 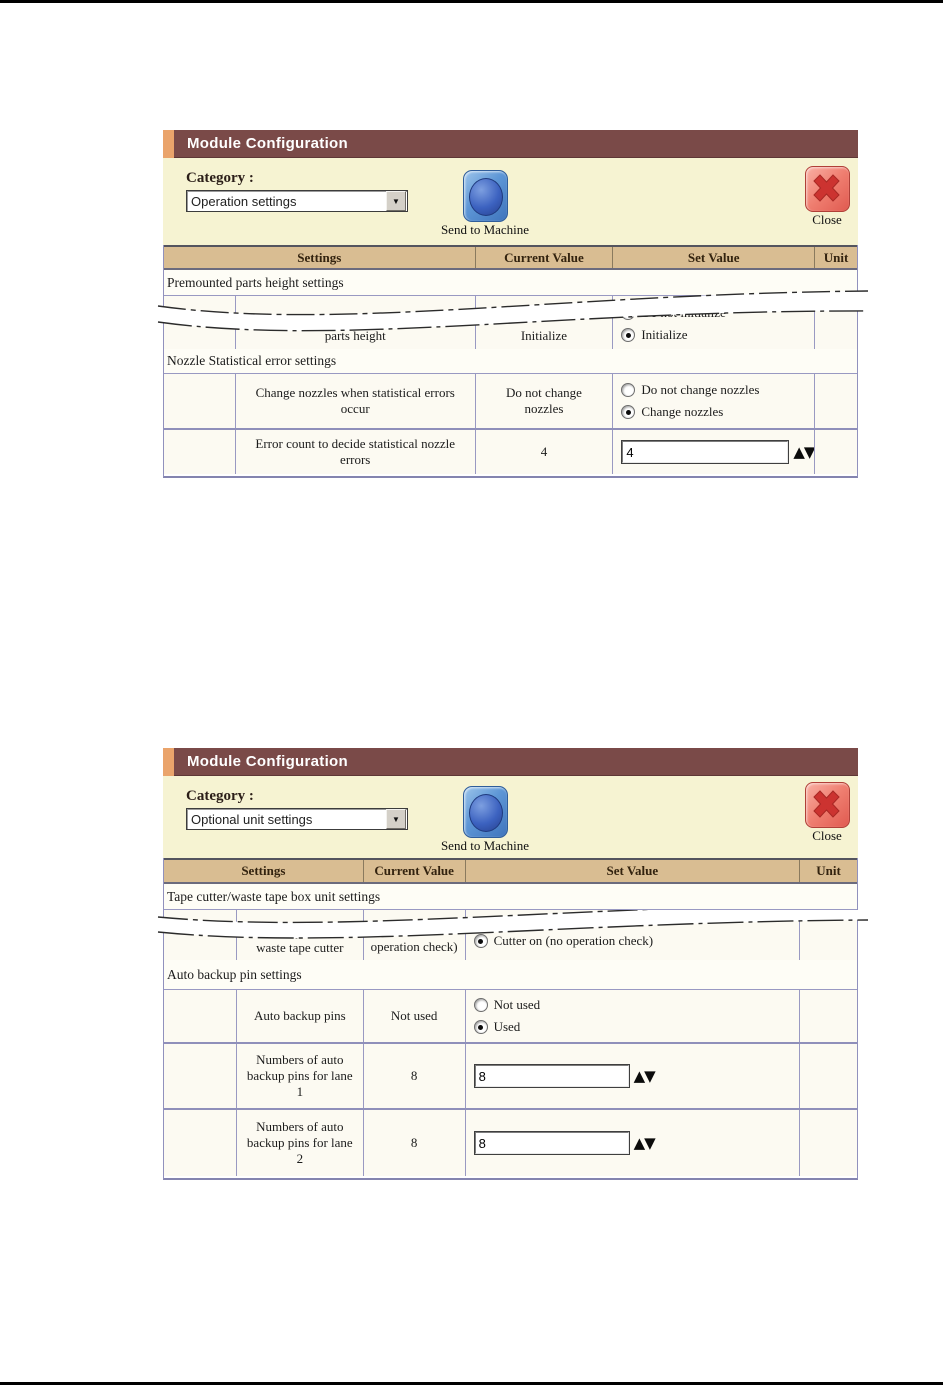 What do you see at coordinates (234, 974) in the screenshot?
I see `section-title: Auto backup pin settings` at bounding box center [234, 974].